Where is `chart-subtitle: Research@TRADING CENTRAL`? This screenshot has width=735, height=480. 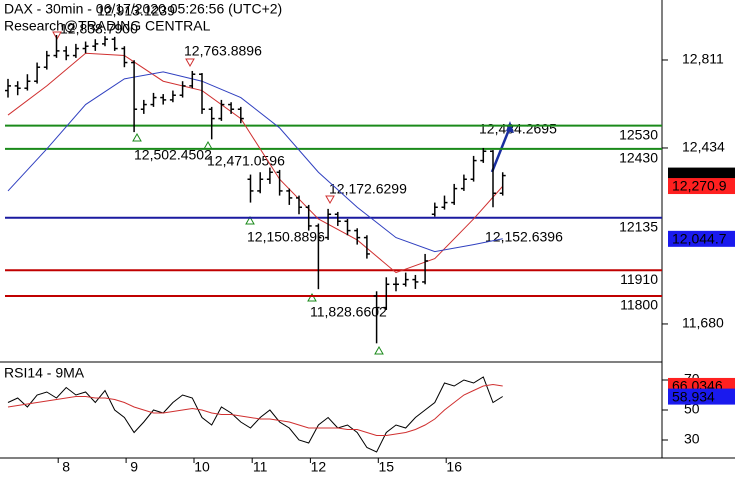
chart-subtitle: Research@TRADING CENTRAL is located at coordinates (107, 26).